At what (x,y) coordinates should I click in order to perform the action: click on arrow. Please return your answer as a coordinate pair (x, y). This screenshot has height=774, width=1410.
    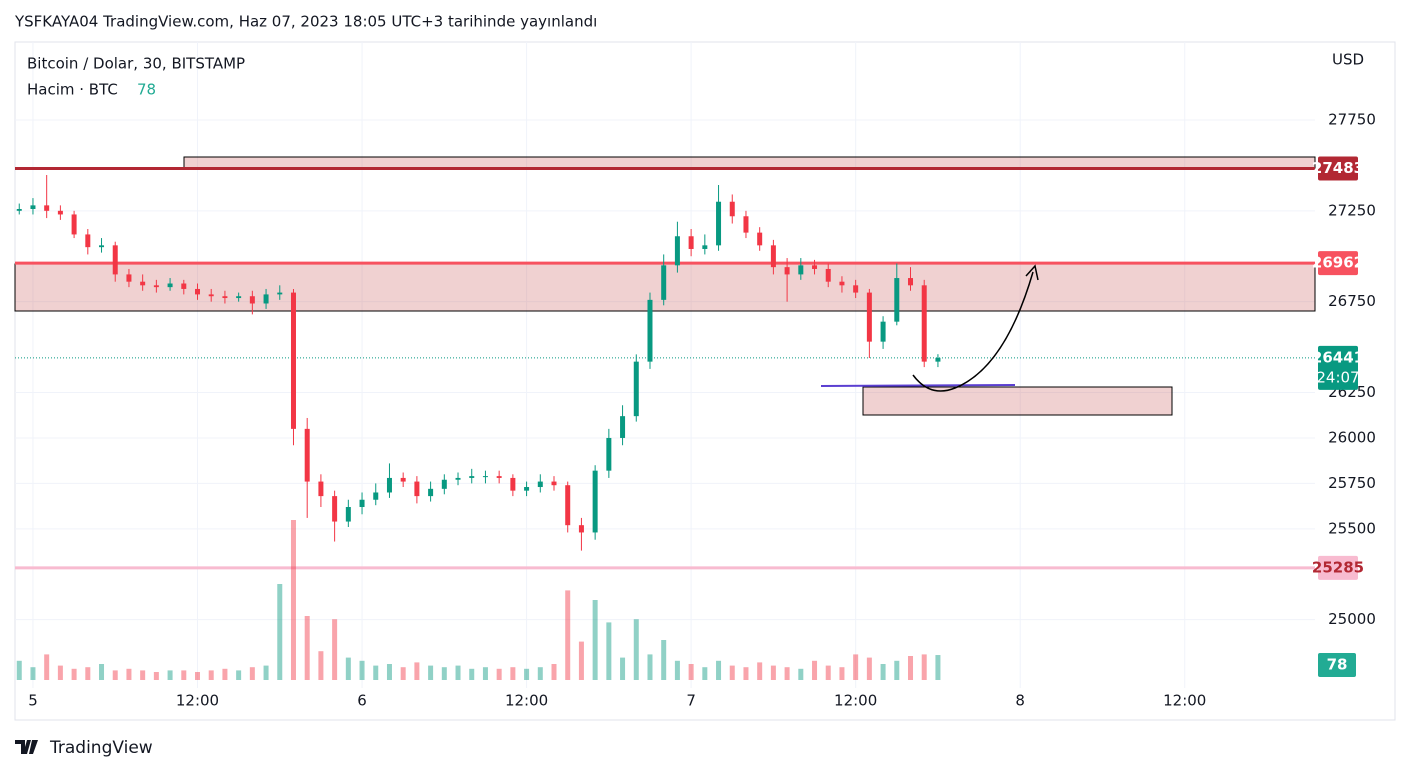
    Looking at the image, I should click on (973, 331).